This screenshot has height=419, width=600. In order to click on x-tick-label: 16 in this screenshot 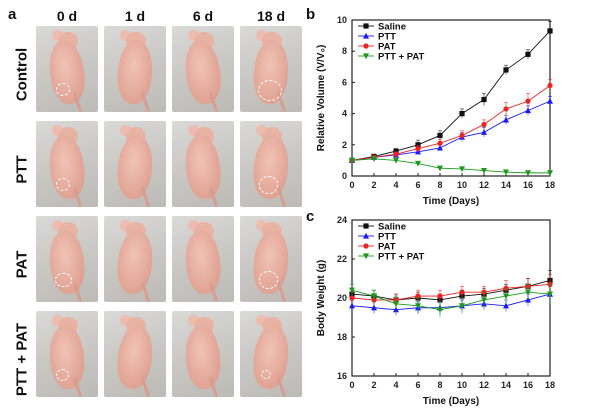, I will do `click(528, 185)`.